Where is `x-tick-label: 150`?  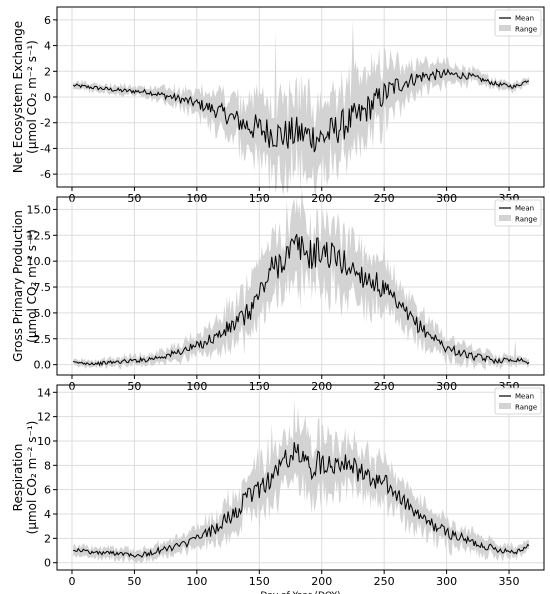
x-tick-label: 150 is located at coordinates (259, 581).